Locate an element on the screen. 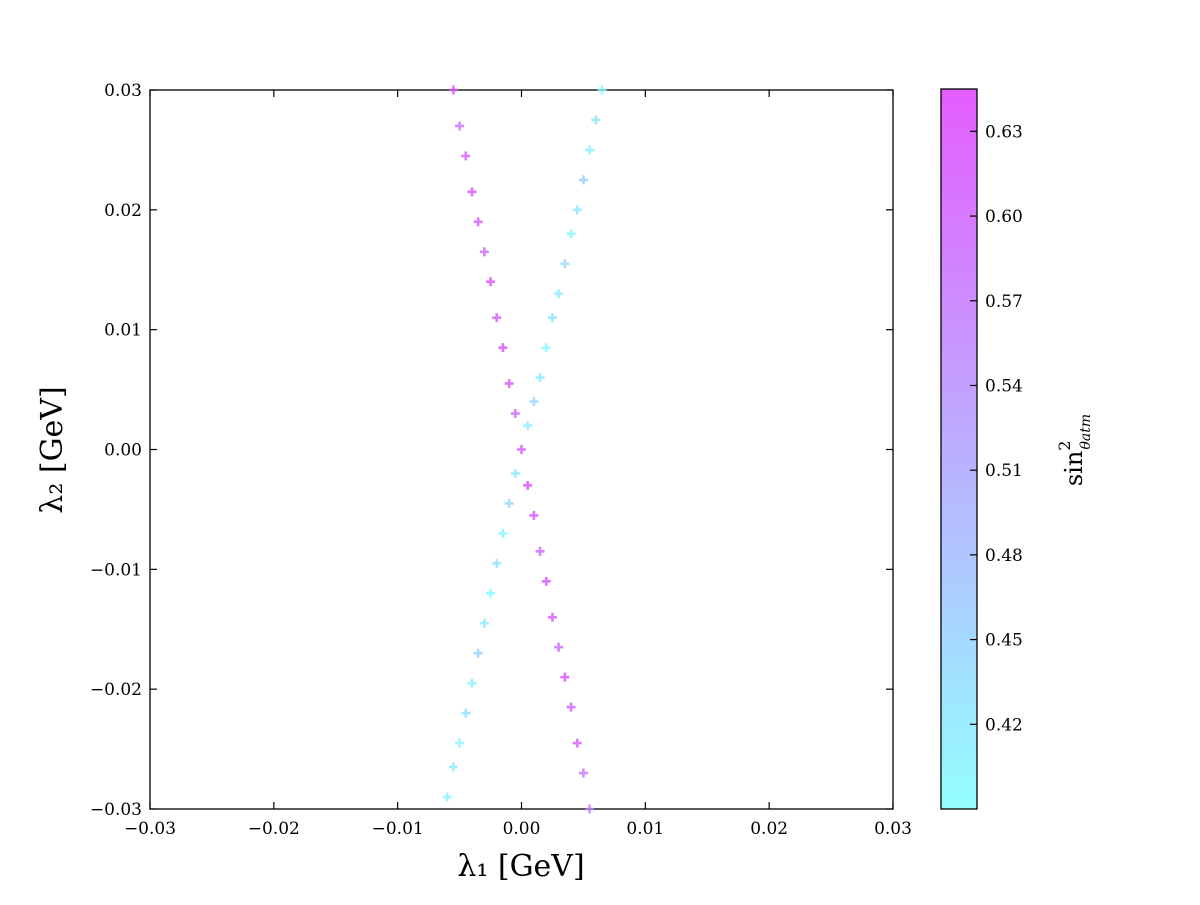 This screenshot has width=1200, height=905. colorbar-tick-label: 0.51 is located at coordinates (1004, 471).